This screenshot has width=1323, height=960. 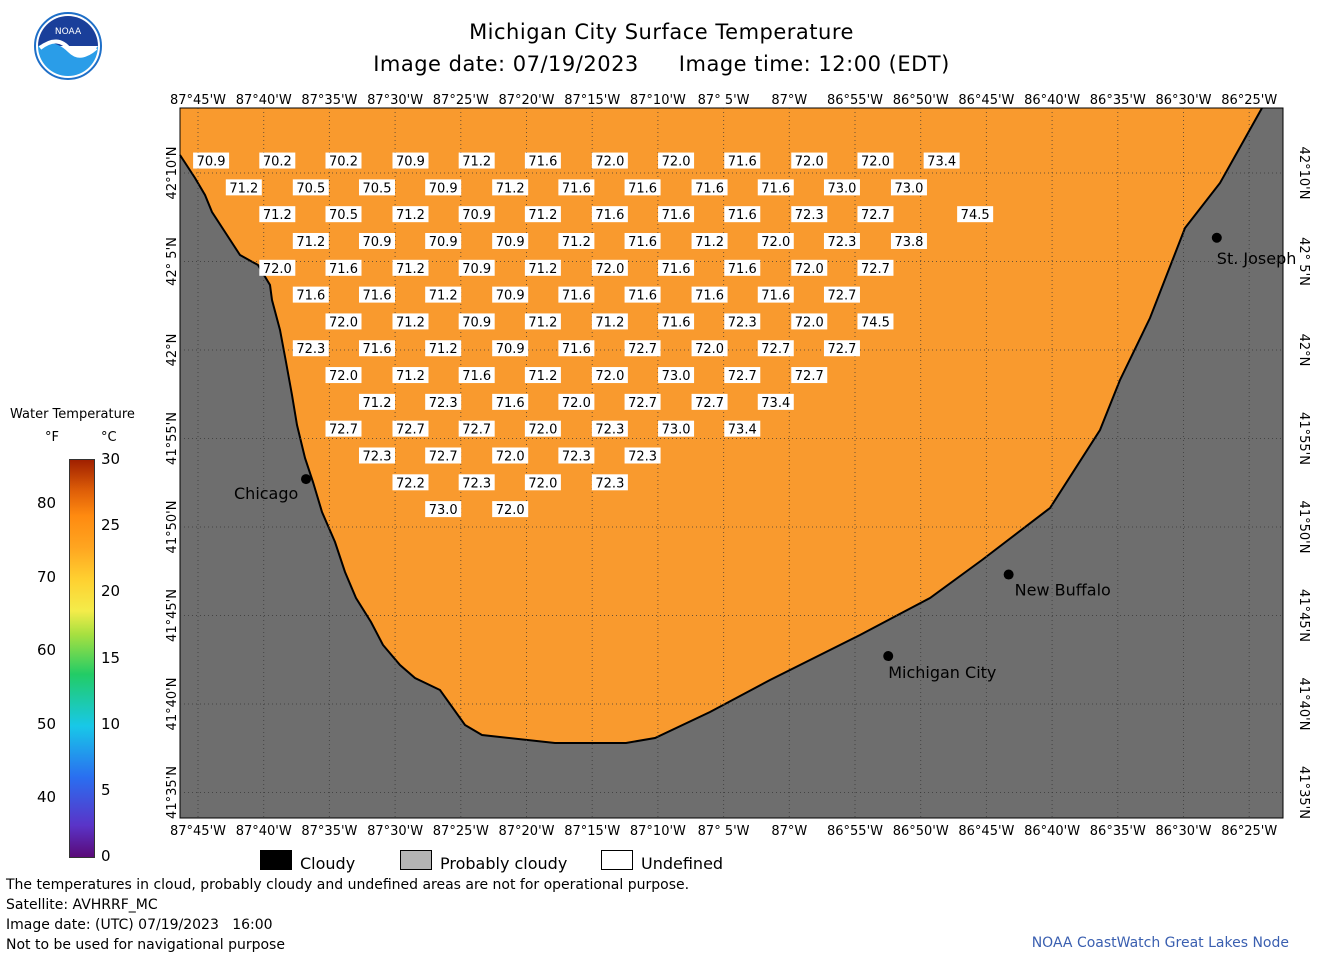 I want to click on temperature-label: 72.2, so click(x=410, y=483).